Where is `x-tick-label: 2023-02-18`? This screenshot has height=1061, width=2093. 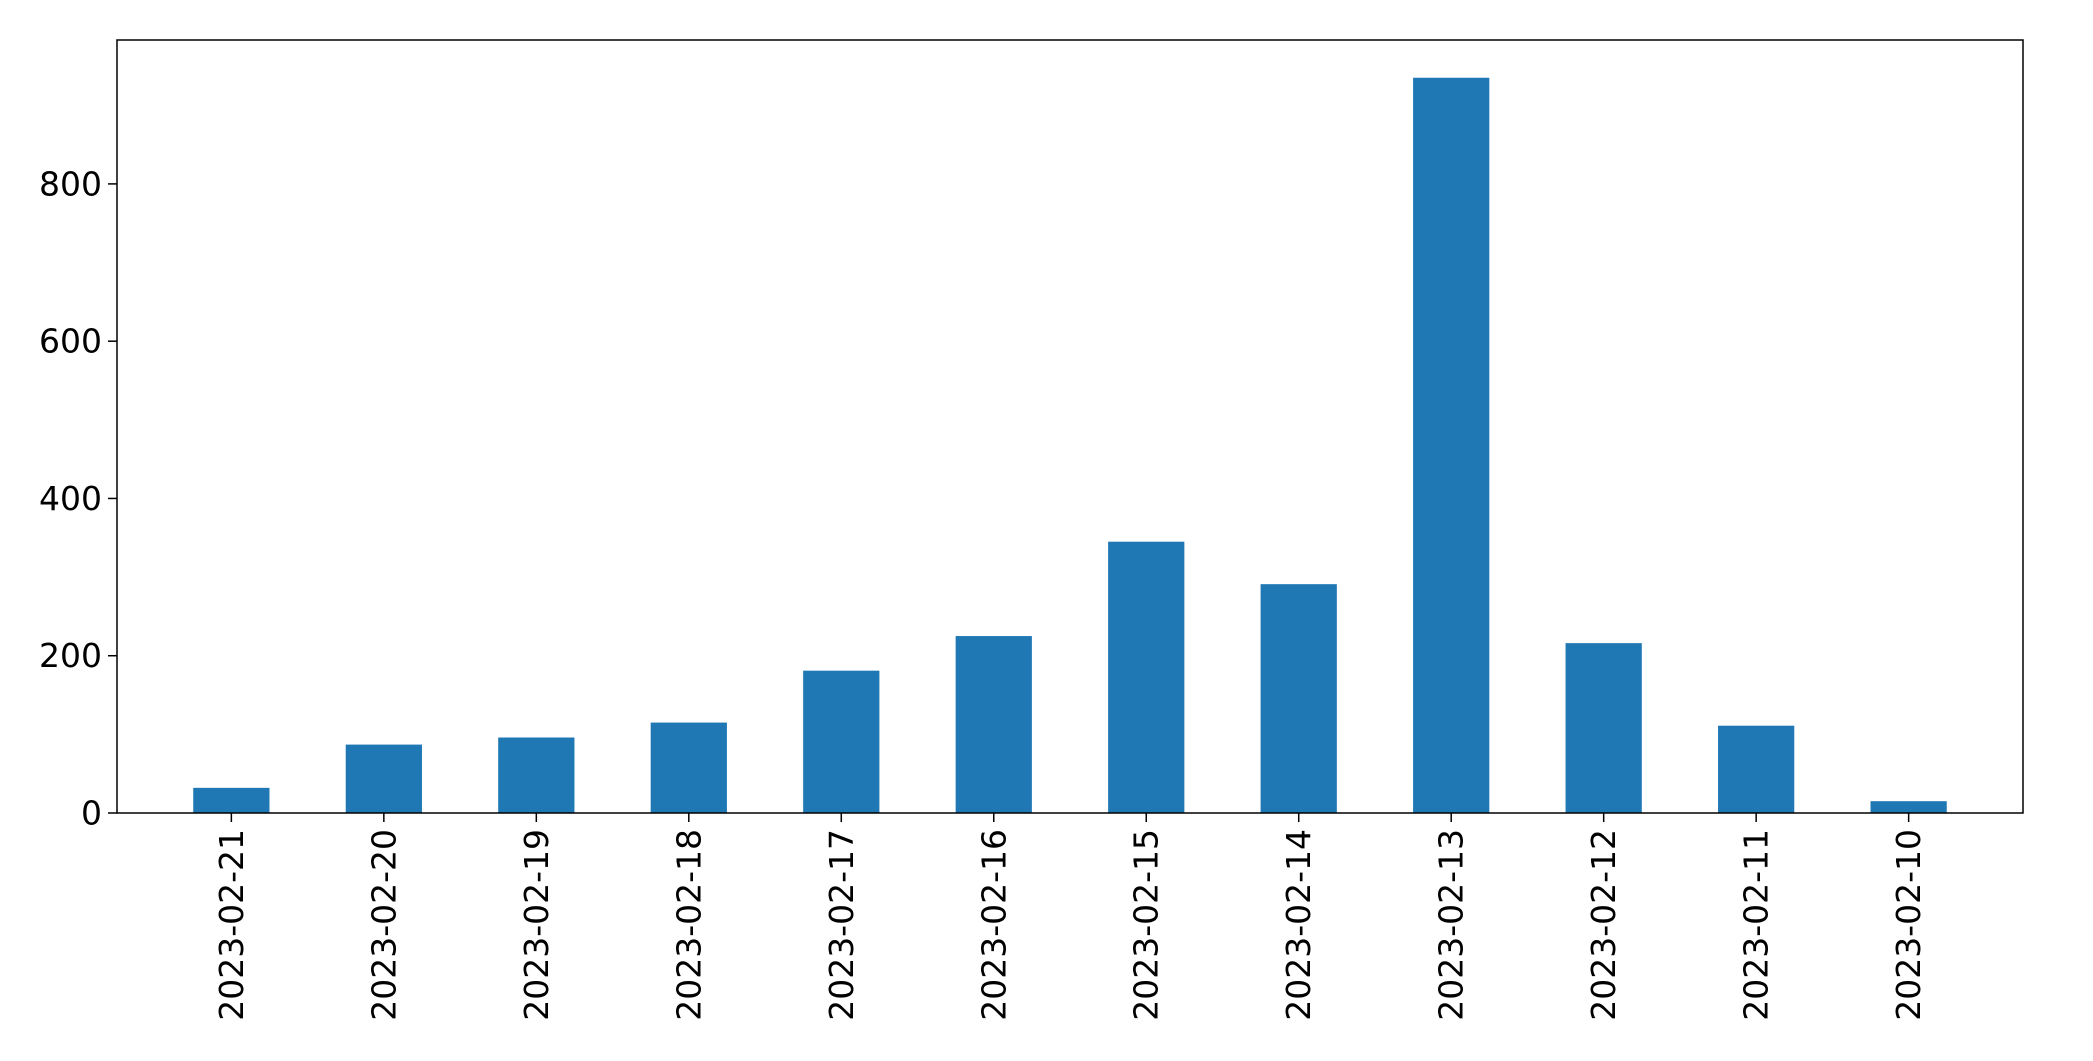 x-tick-label: 2023-02-18 is located at coordinates (688, 925).